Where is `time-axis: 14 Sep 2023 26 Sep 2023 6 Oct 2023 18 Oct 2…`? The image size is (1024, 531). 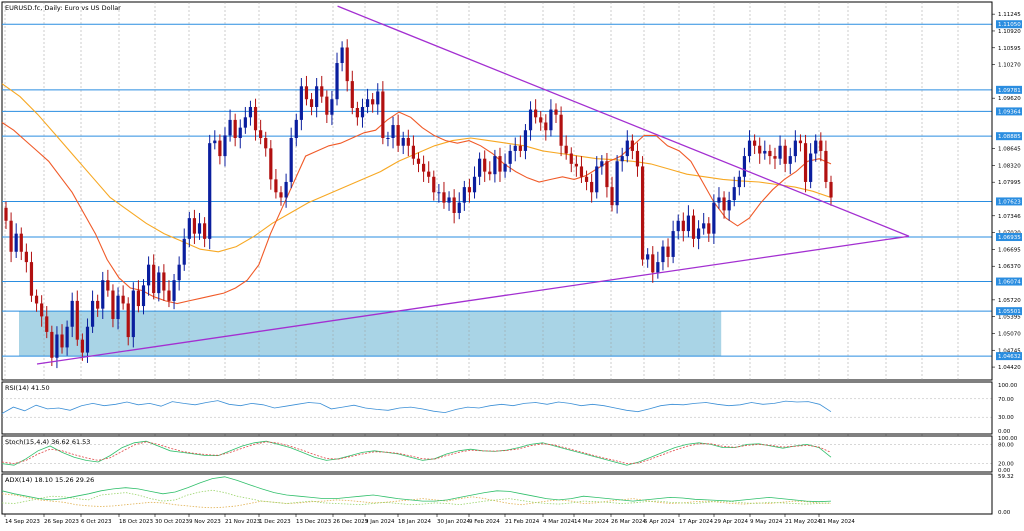 time-axis: 14 Sep 2023 26 Sep 2023 6 Oct 2023 18 Oct 2… is located at coordinates (497, 519).